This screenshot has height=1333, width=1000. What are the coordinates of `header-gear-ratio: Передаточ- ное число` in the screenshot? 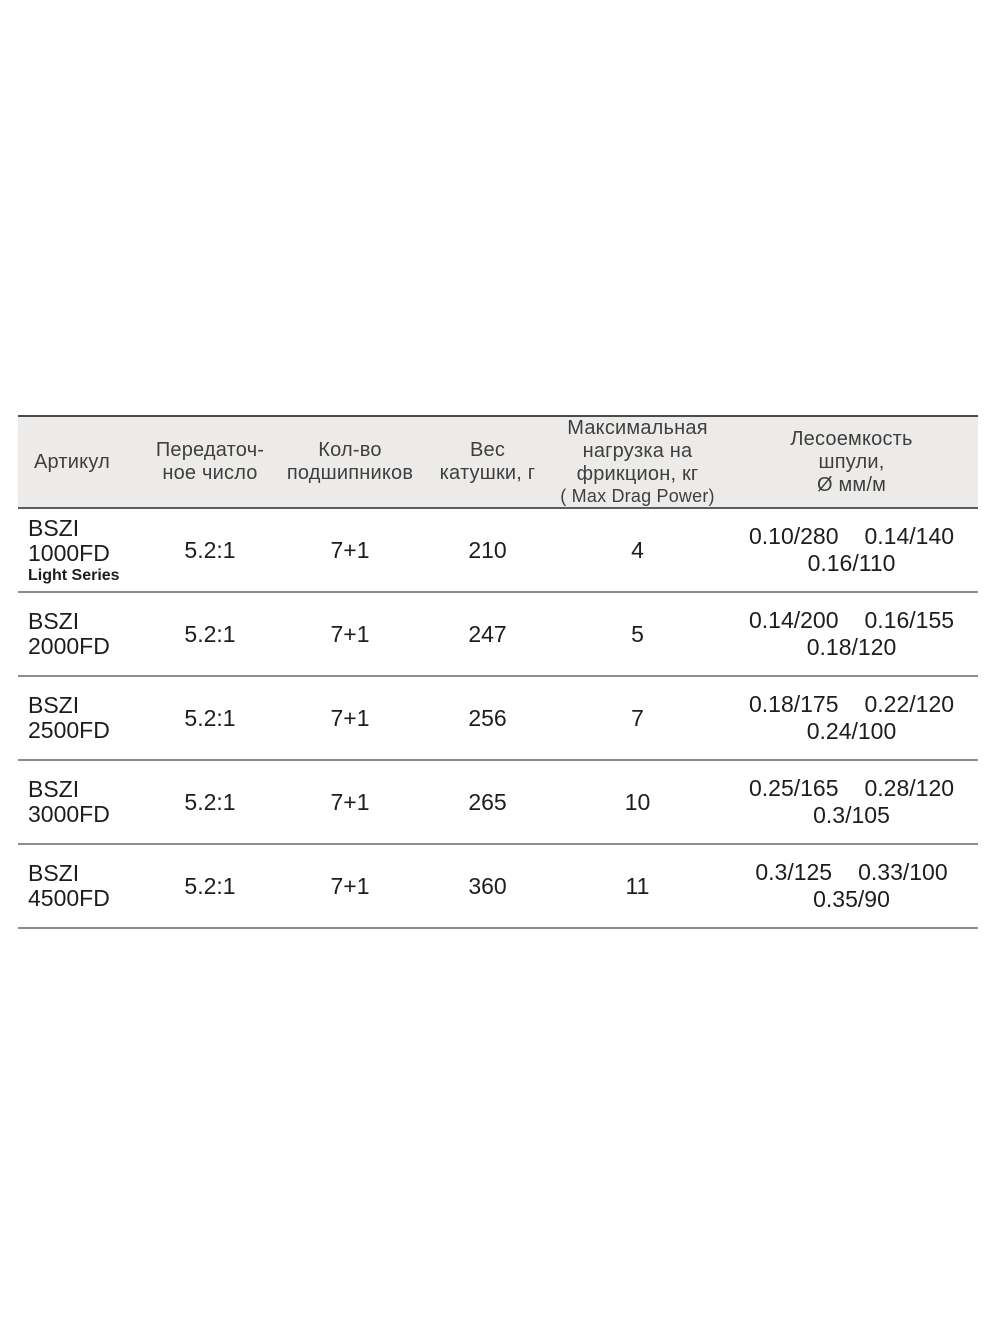 It's located at (210, 461).